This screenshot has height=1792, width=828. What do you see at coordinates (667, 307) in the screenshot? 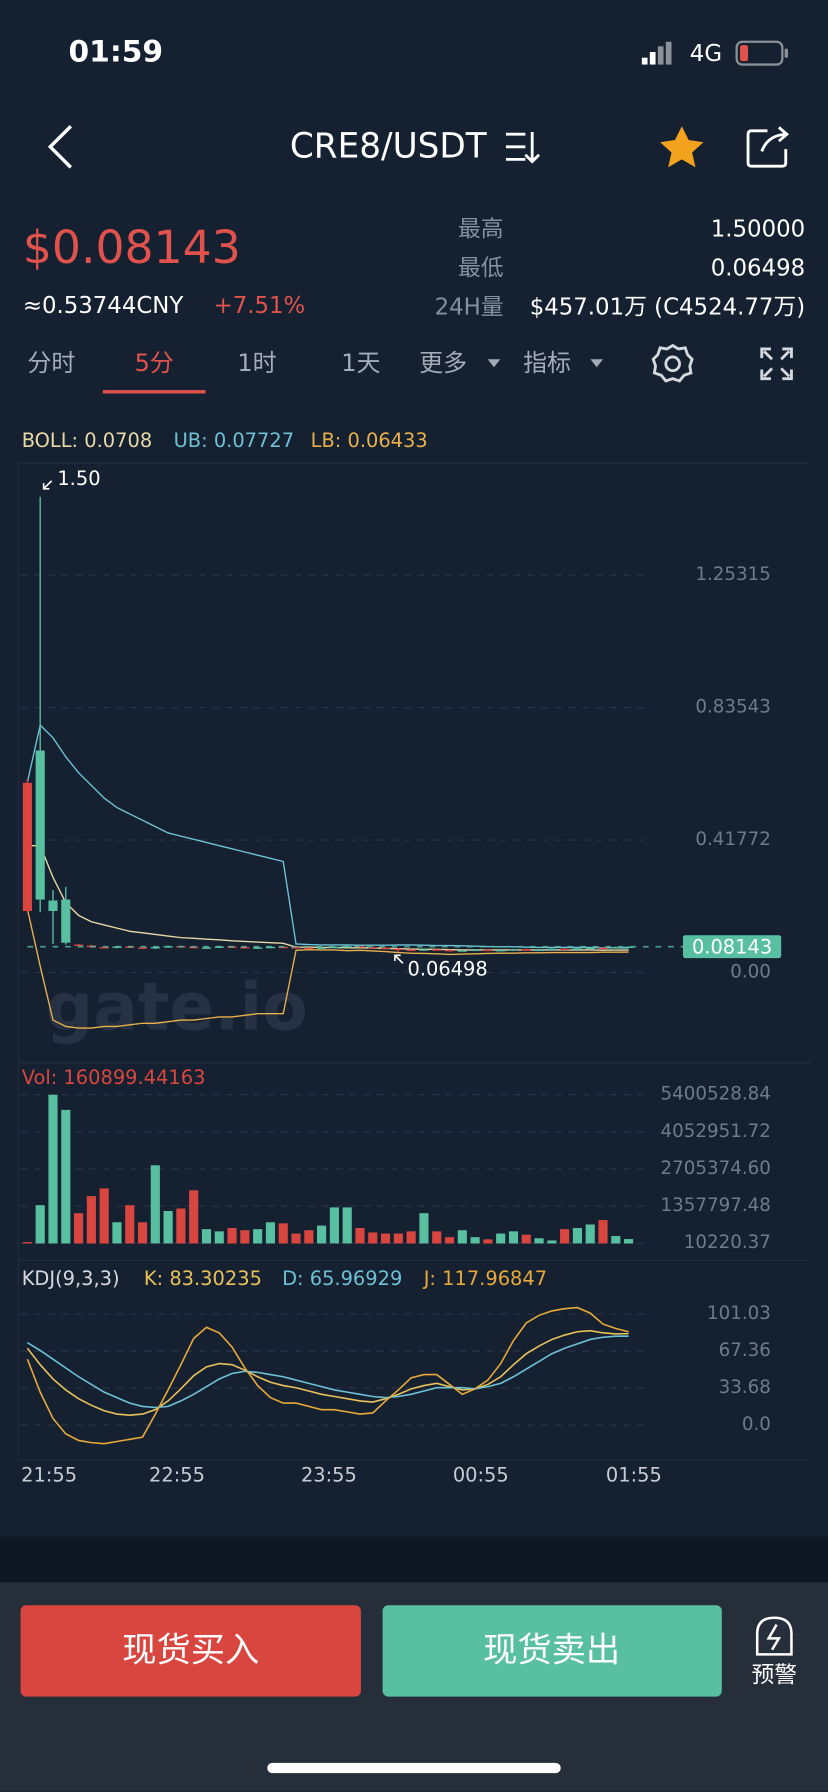
I see `stat-value: $457.01万 (C4524.77万)` at bounding box center [667, 307].